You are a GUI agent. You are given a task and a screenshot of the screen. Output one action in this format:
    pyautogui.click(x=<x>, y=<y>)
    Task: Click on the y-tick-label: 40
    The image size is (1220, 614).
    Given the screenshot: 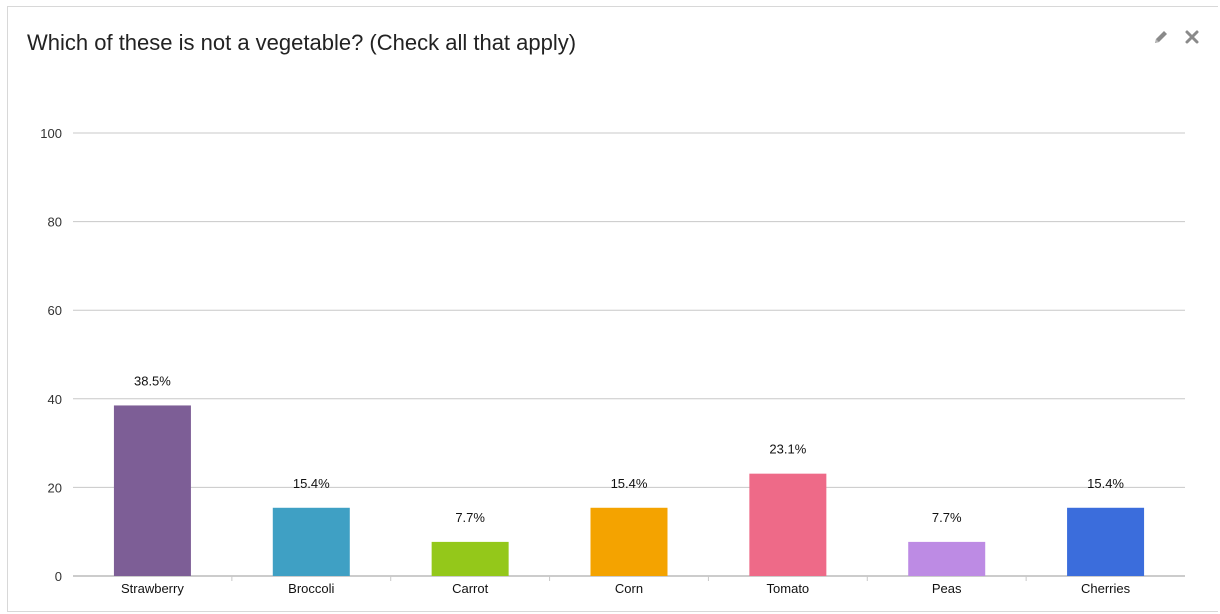 What is the action you would take?
    pyautogui.click(x=55, y=399)
    